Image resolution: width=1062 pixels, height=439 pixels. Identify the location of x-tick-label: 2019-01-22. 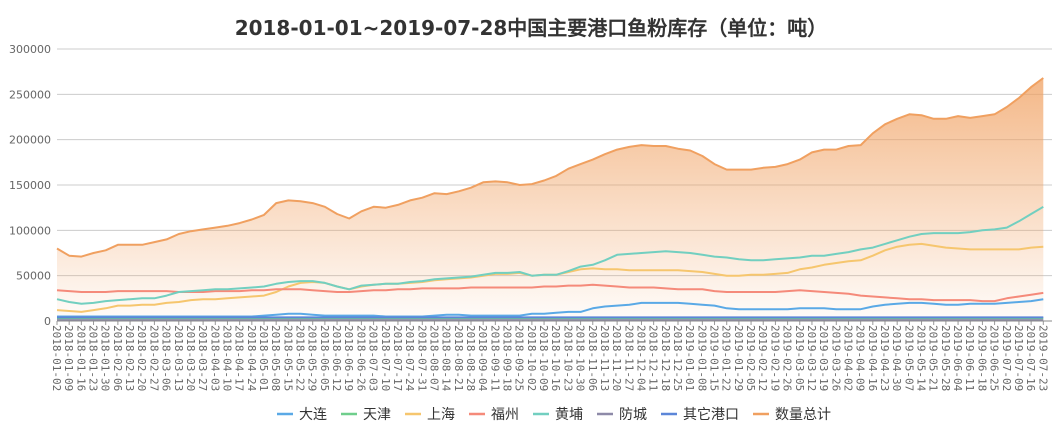
(726, 358).